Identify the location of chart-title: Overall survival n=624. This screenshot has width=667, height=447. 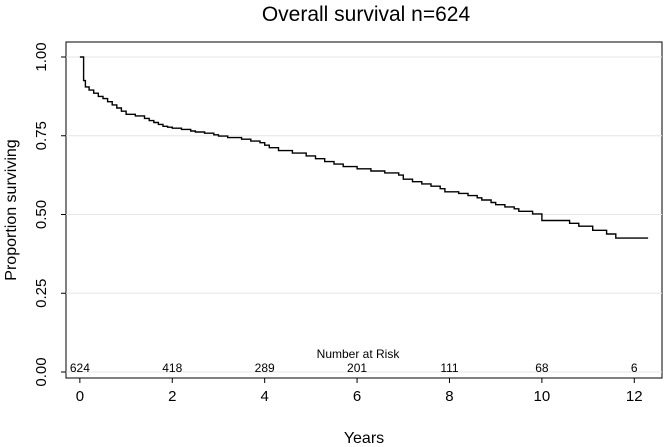
(366, 14).